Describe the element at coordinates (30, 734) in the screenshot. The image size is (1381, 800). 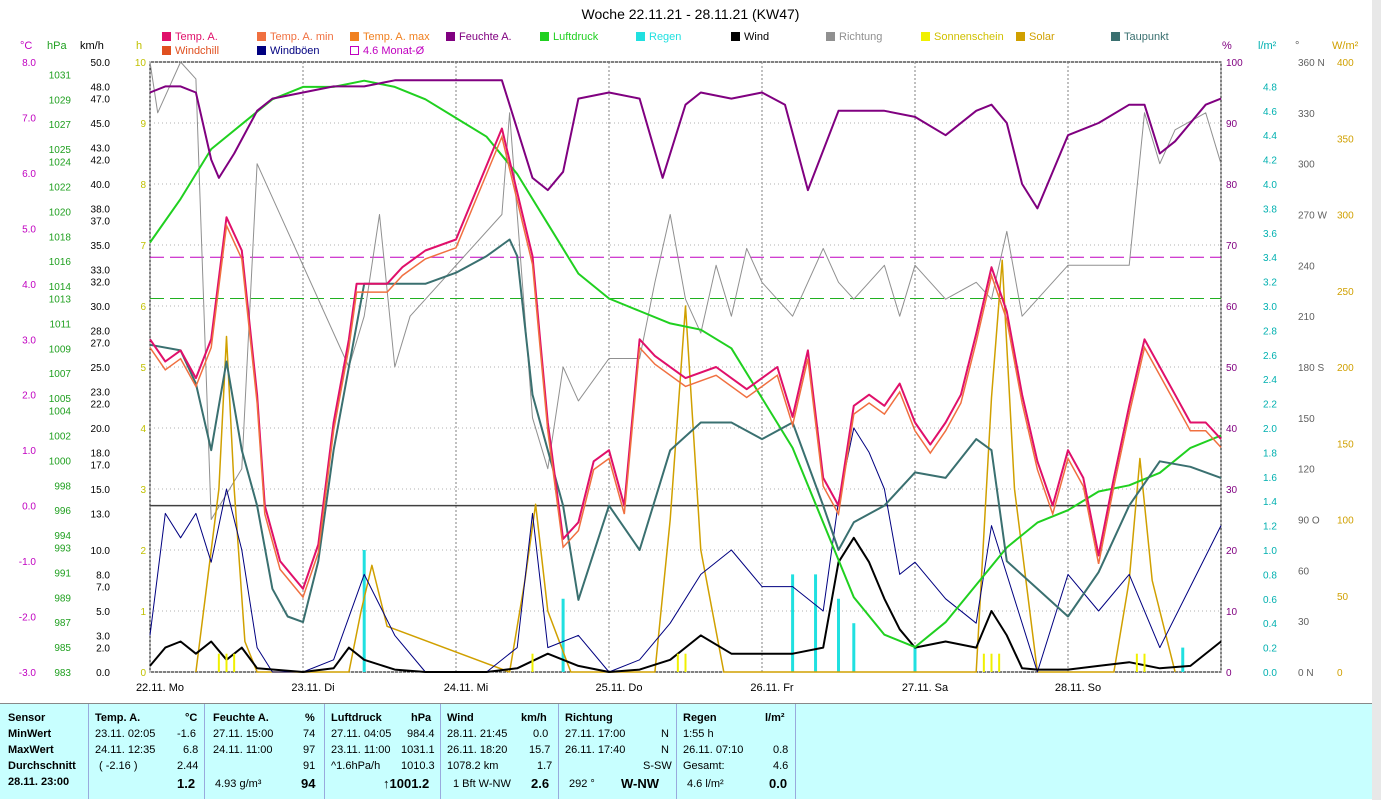
I see `stats-label-min: MinWert` at that location.